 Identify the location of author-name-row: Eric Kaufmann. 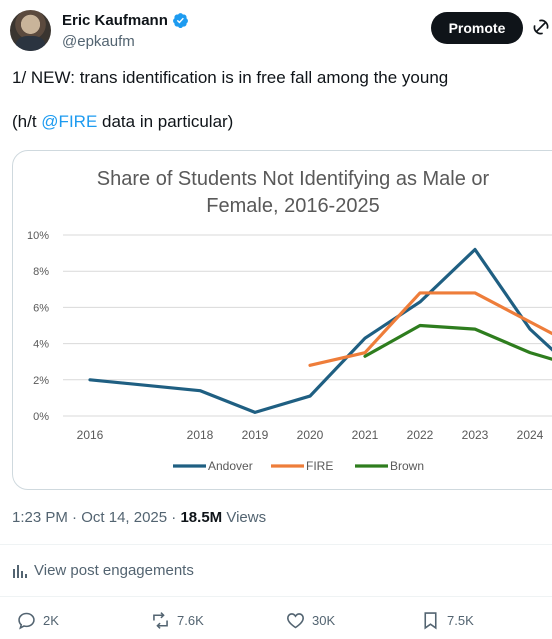
(125, 20).